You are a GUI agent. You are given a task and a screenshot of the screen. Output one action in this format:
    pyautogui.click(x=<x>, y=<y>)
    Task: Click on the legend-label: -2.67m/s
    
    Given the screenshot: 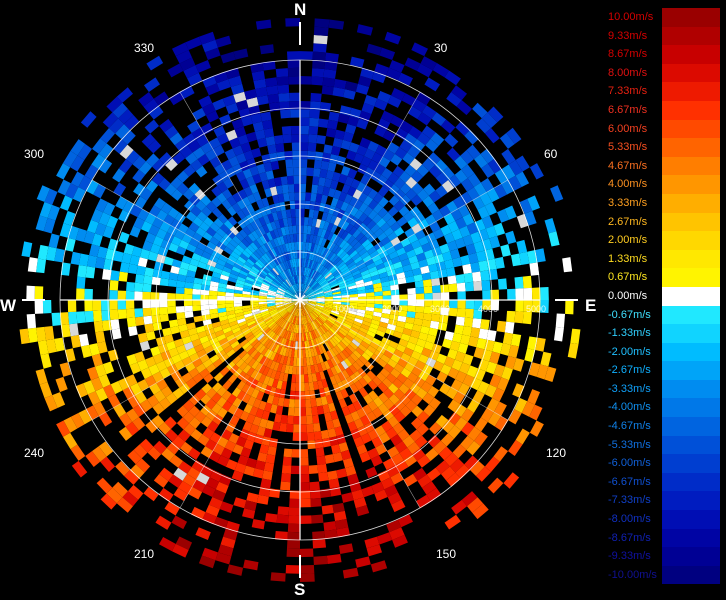 What is the action you would take?
    pyautogui.click(x=629, y=370)
    